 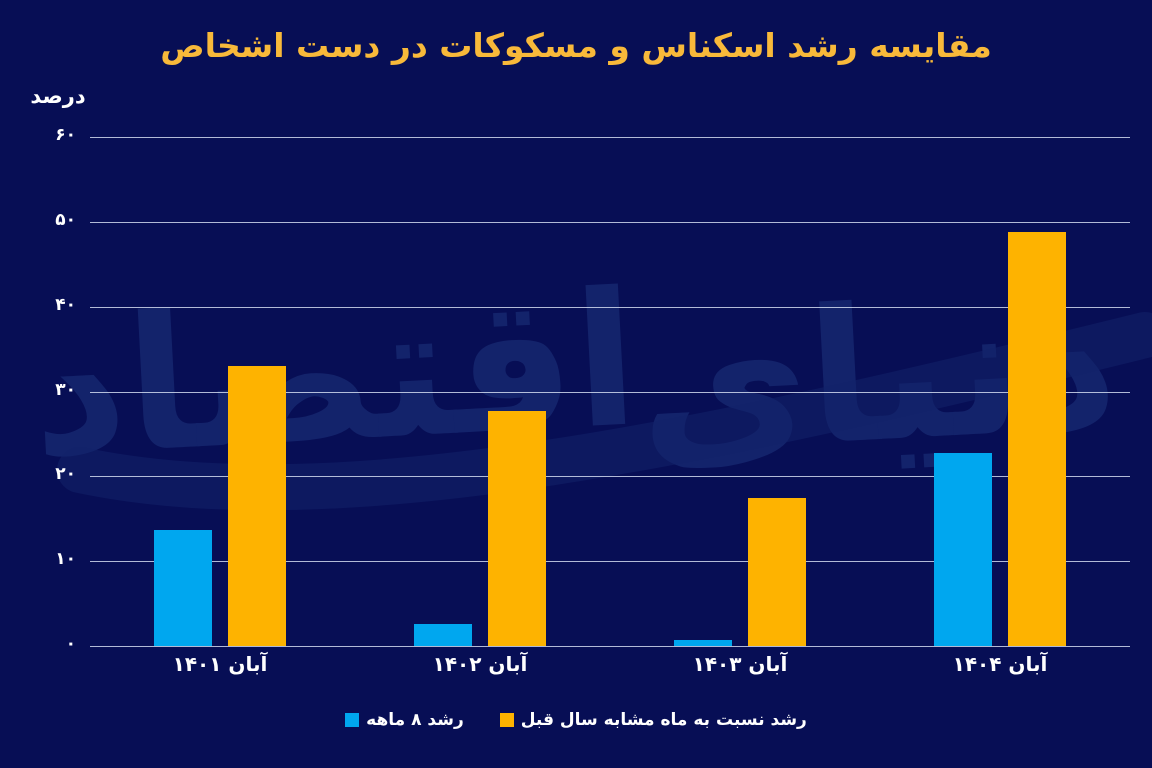 I want to click on legend-item-orange: رشد نسبت به ماه مشابه سال قبل, so click(x=653, y=720).